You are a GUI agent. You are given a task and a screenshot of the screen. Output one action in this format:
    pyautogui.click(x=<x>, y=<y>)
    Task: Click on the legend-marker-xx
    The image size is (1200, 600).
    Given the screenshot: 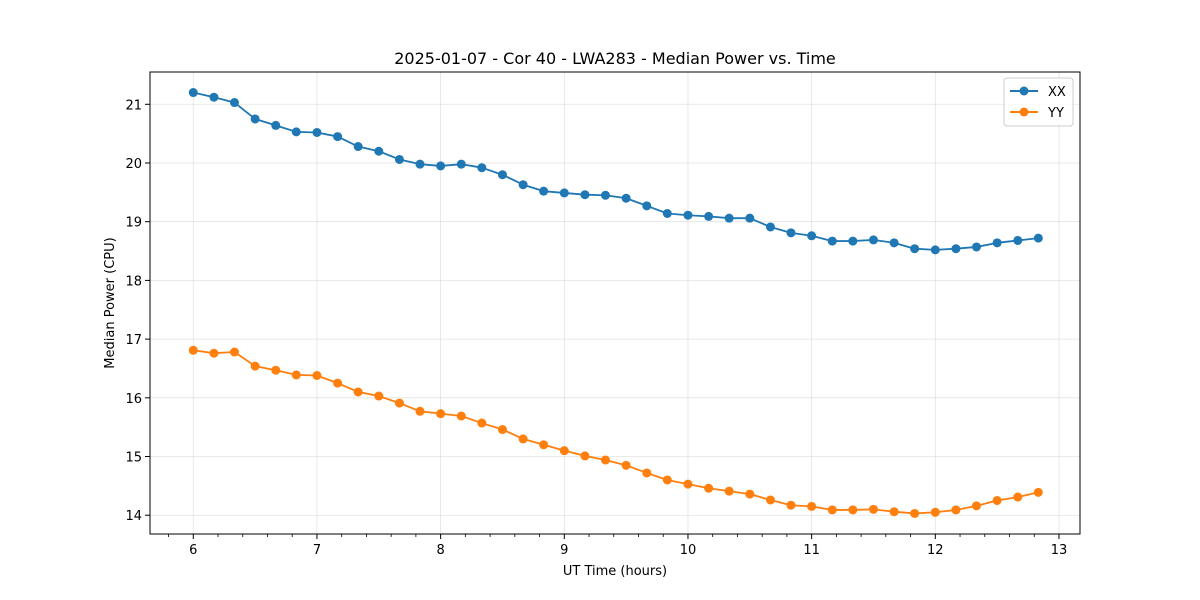 What is the action you would take?
    pyautogui.click(x=1024, y=91)
    